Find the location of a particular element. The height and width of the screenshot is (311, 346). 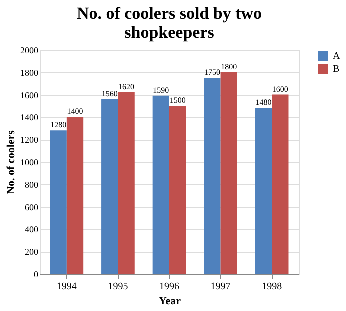

data-label: 1400 is located at coordinates (75, 111).